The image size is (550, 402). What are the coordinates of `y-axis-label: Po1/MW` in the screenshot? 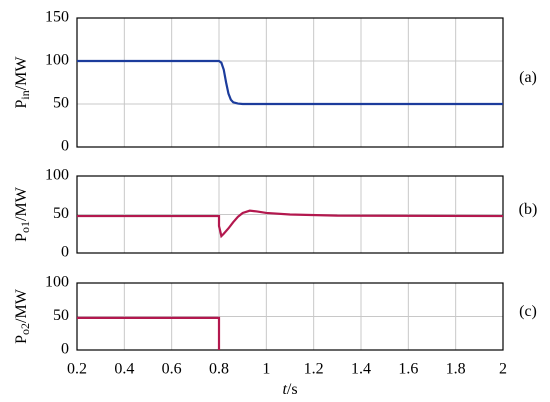 It's located at (22, 214).